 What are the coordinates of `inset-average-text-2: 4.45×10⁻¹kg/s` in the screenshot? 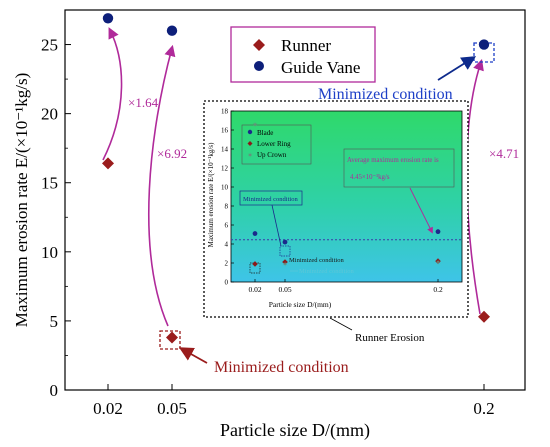 It's located at (370, 177).